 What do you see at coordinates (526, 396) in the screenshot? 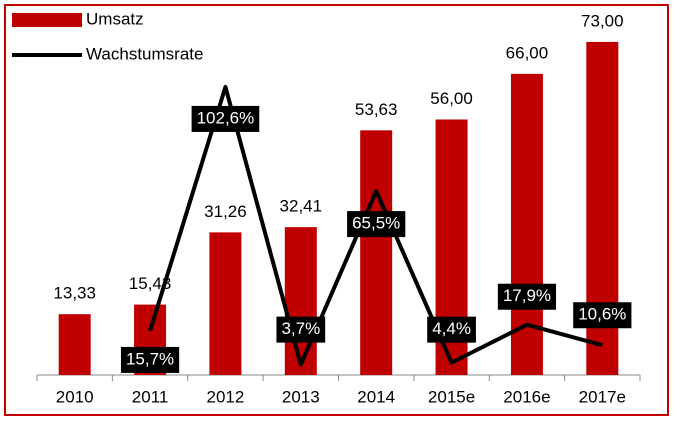
I see `x-tick-label: 2016e` at bounding box center [526, 396].